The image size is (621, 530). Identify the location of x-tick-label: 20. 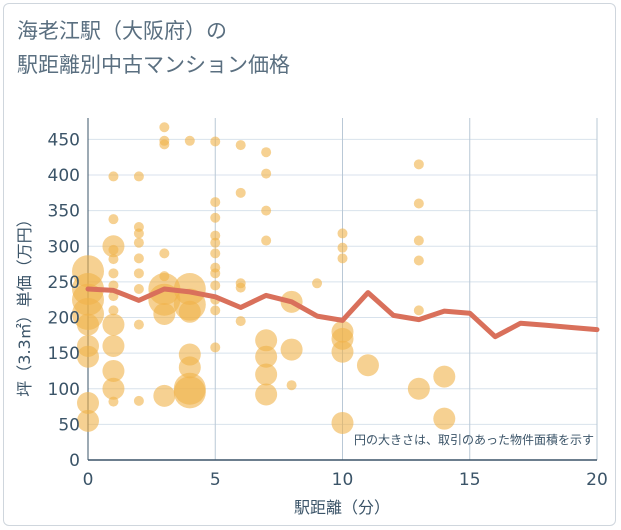
(597, 480).